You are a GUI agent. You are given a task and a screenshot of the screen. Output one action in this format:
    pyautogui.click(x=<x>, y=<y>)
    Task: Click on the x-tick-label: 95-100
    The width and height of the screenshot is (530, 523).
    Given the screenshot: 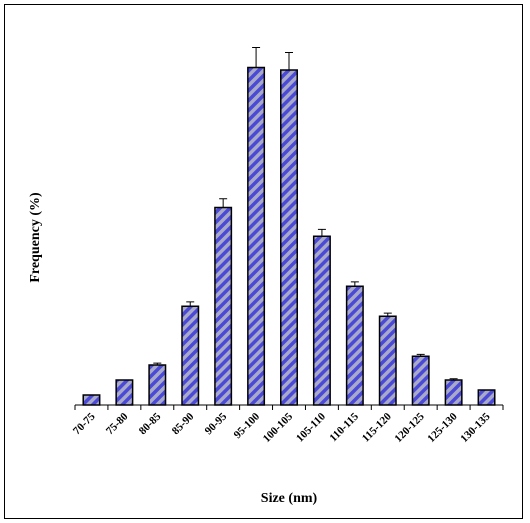 What is the action you would take?
    pyautogui.click(x=247, y=425)
    